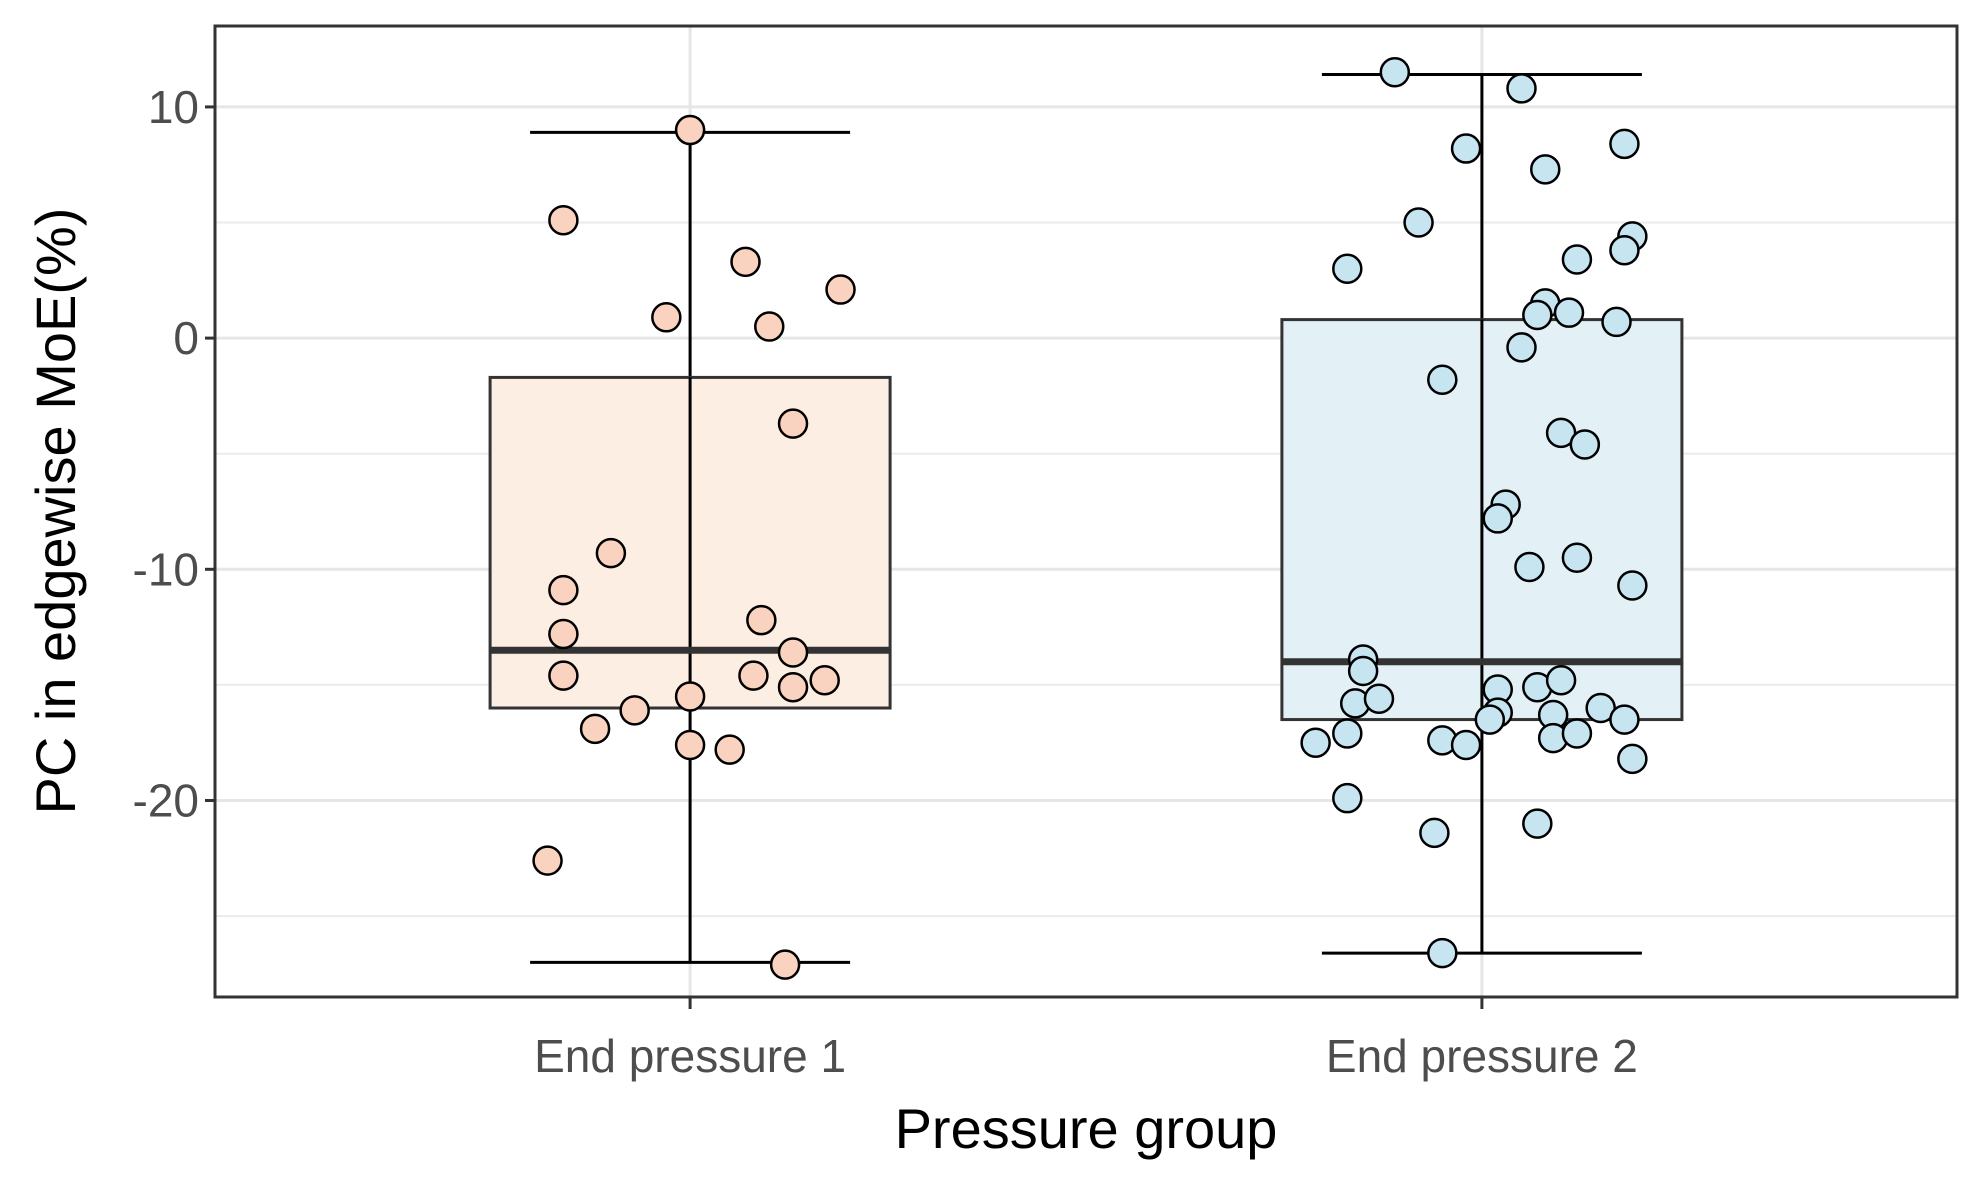  What do you see at coordinates (55, 511) in the screenshot?
I see `y-axis-title: PC in edgewise MoE(%)` at bounding box center [55, 511].